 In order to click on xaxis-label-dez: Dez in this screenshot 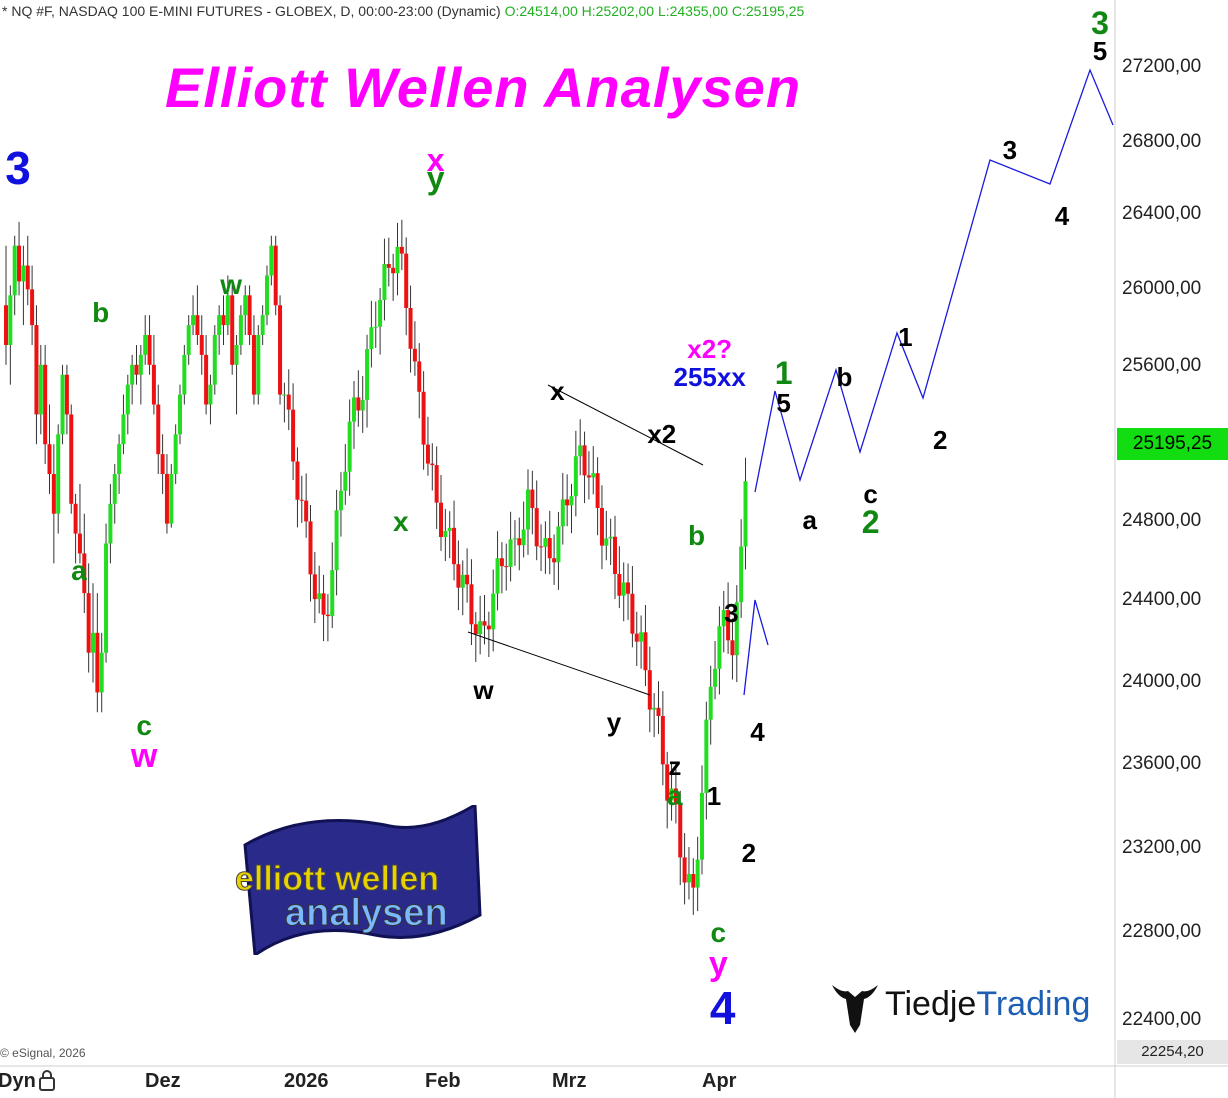, I will do `click(163, 1081)`.